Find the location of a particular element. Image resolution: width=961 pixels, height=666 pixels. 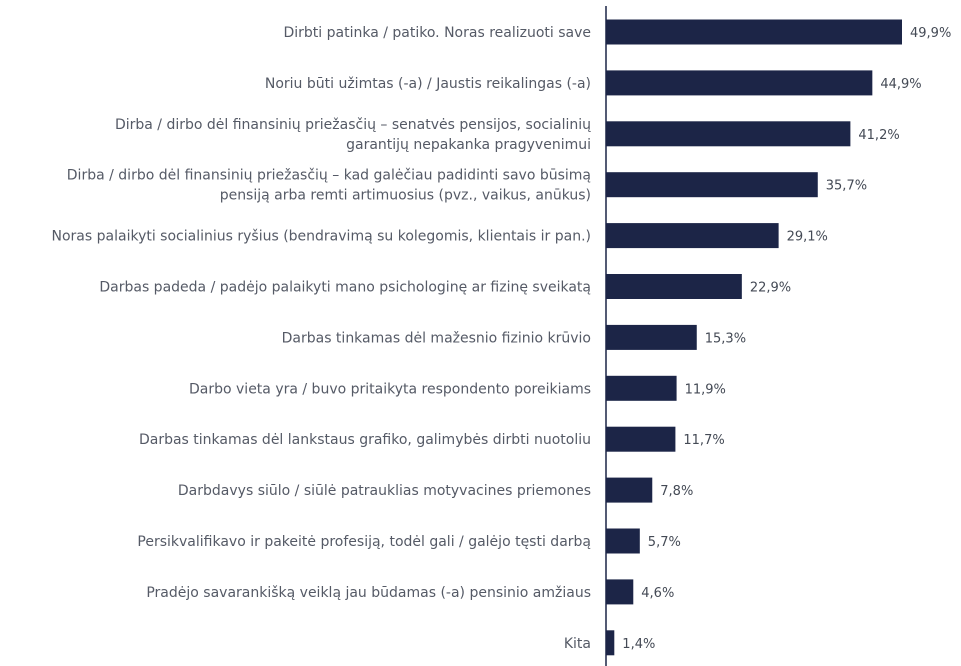

value-label-3: 41,2% is located at coordinates (878, 135).